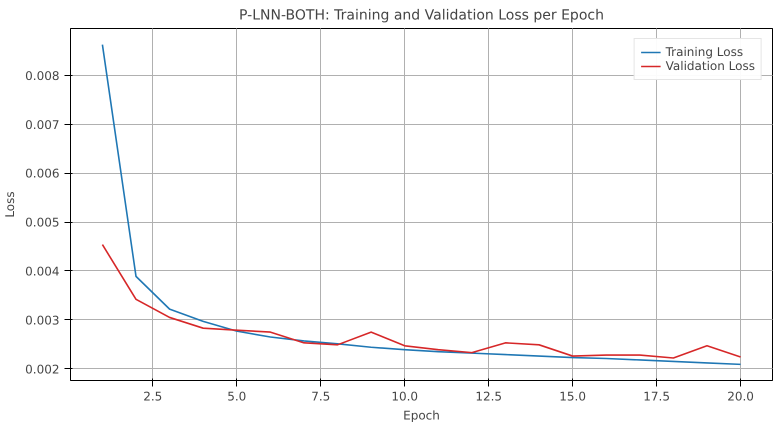 This screenshot has height=425, width=777. Describe the element at coordinates (42, 173) in the screenshot. I see `y-tick-label: 0.006` at that location.